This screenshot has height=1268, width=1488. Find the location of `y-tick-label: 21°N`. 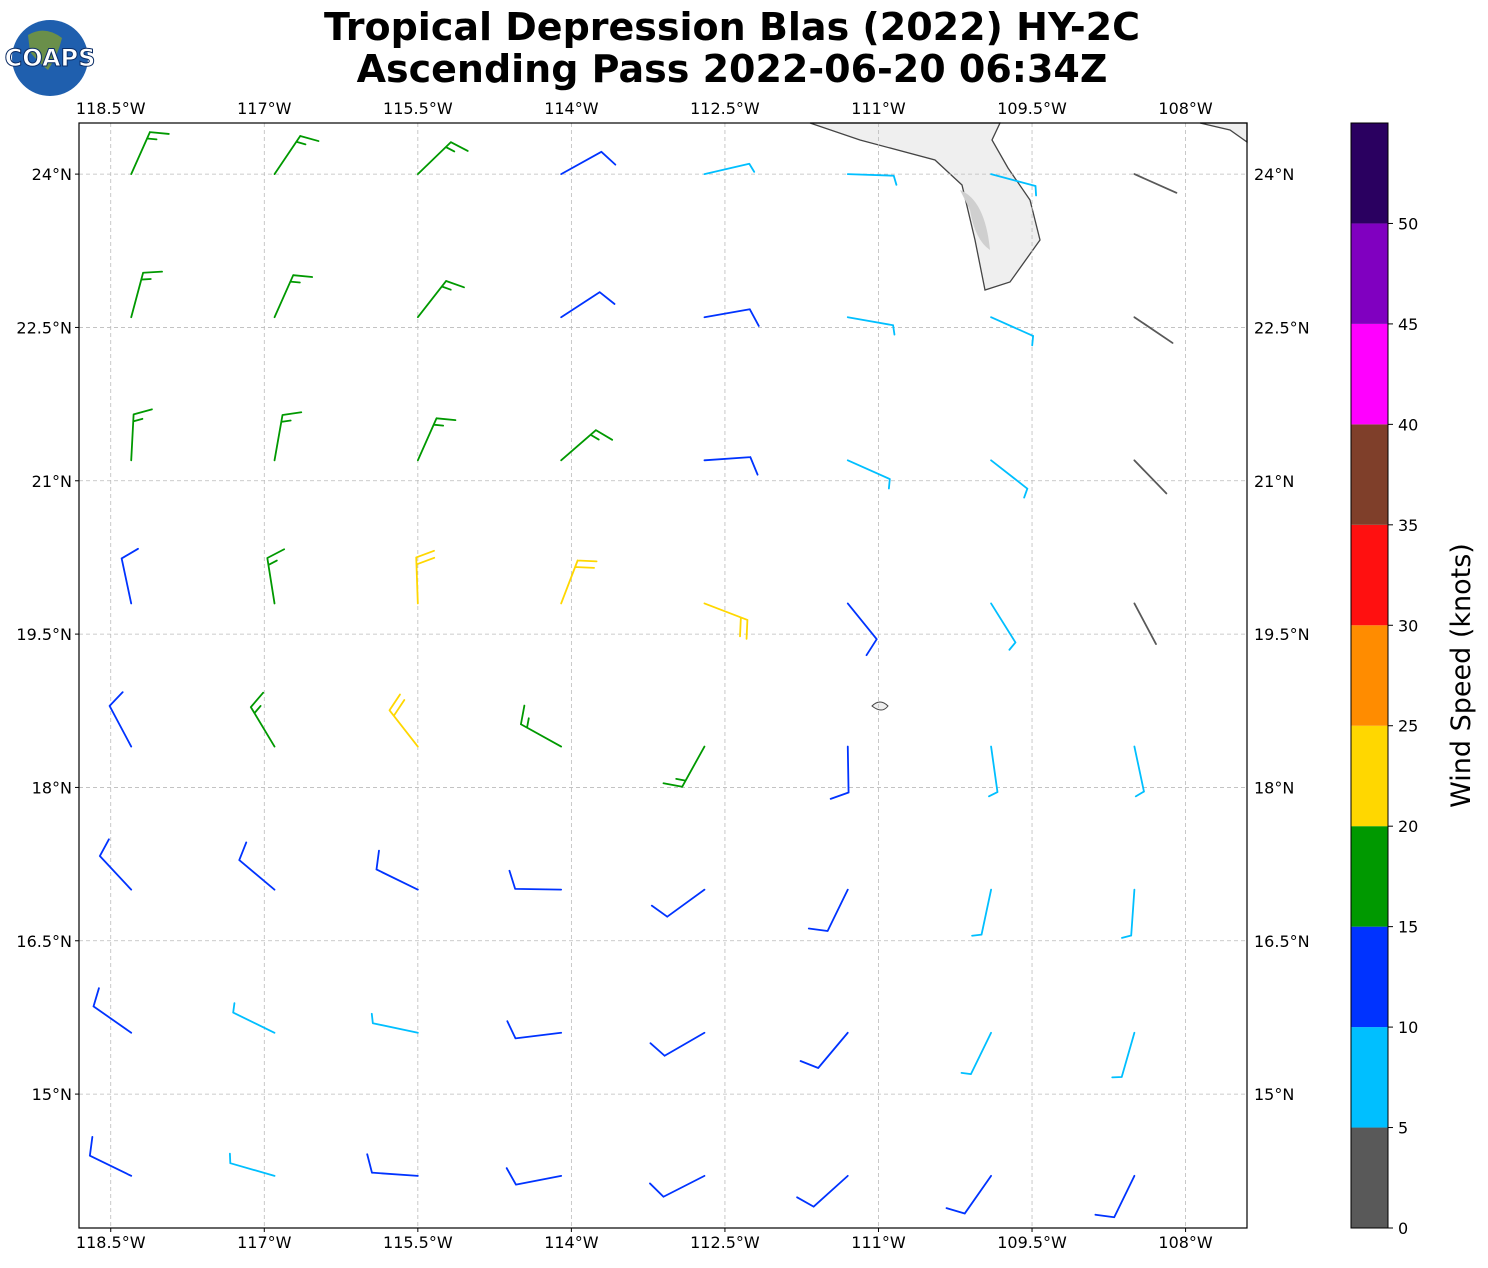

y-tick-label: 21°N is located at coordinates (52, 481).